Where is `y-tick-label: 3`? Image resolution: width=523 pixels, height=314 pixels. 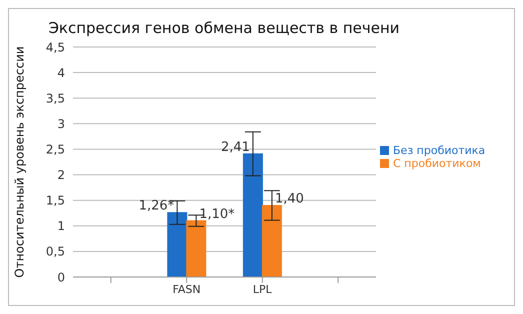 y-tick-label: 3 is located at coordinates (61, 123).